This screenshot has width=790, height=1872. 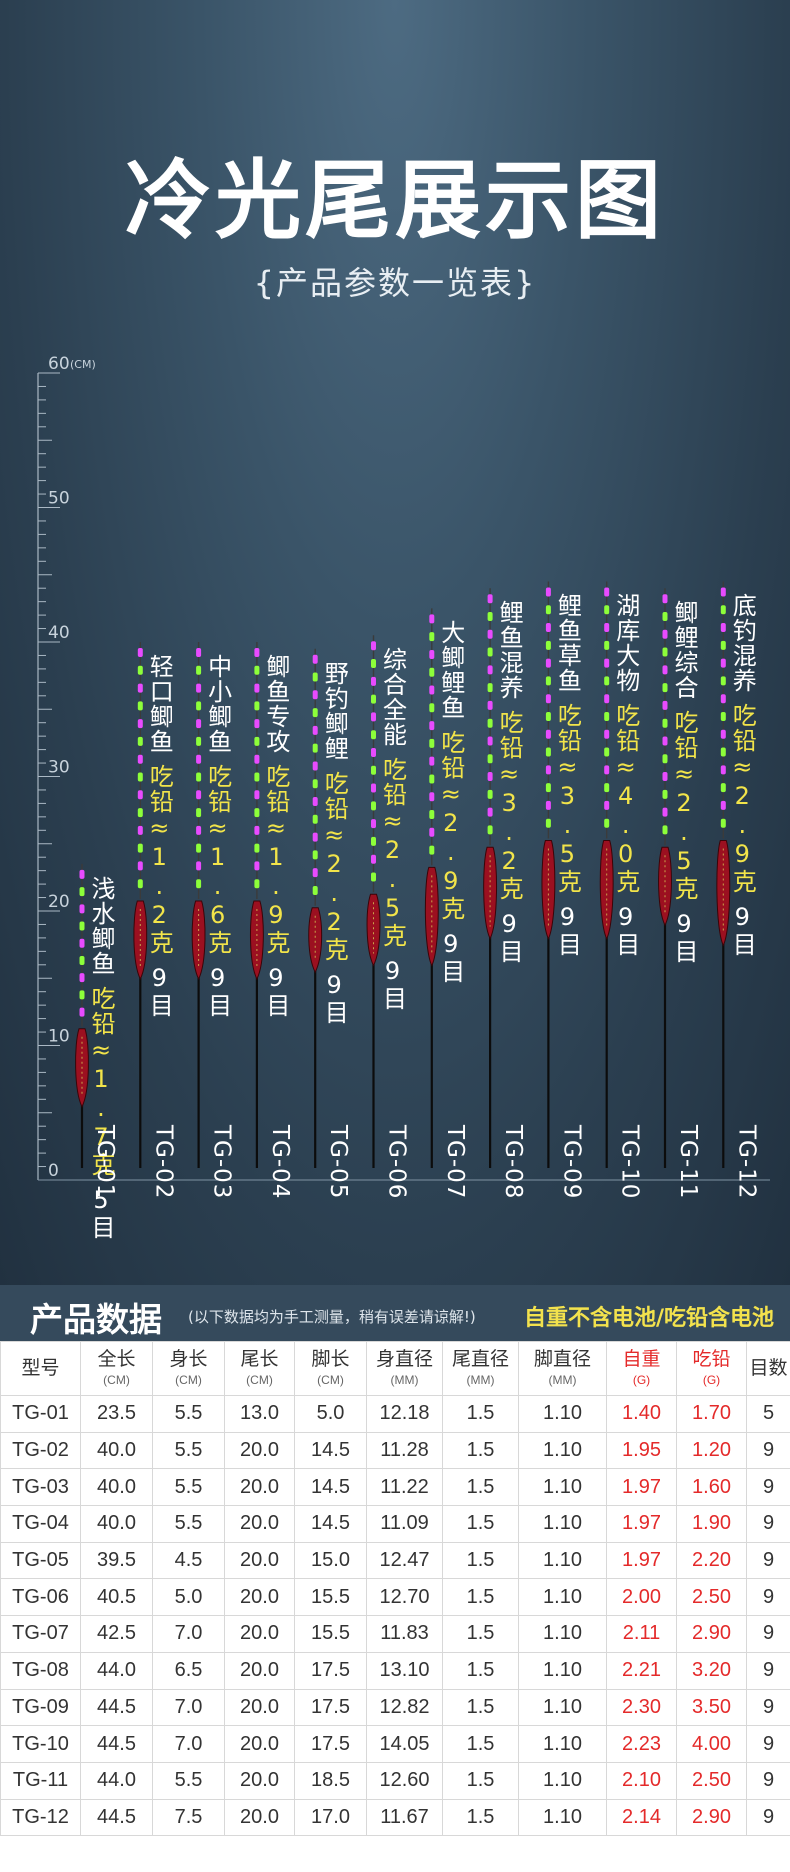 I want to click on header-label: 脚长, so click(x=330, y=1359).